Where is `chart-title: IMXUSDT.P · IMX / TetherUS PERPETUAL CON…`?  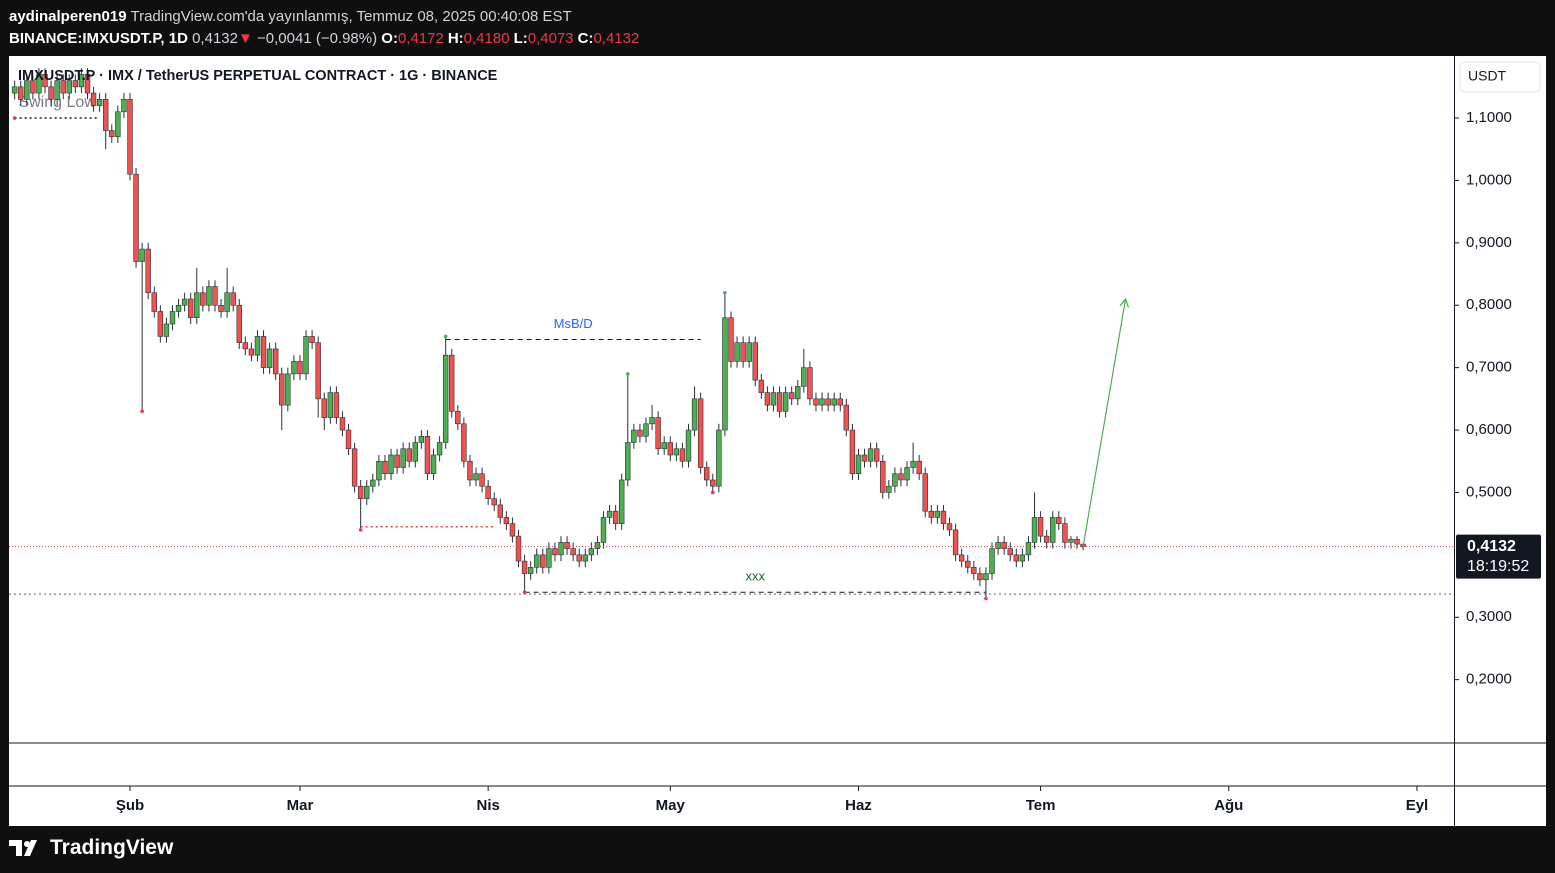 chart-title: IMXUSDT.P · IMX / TetherUS PERPETUAL CON… is located at coordinates (258, 76).